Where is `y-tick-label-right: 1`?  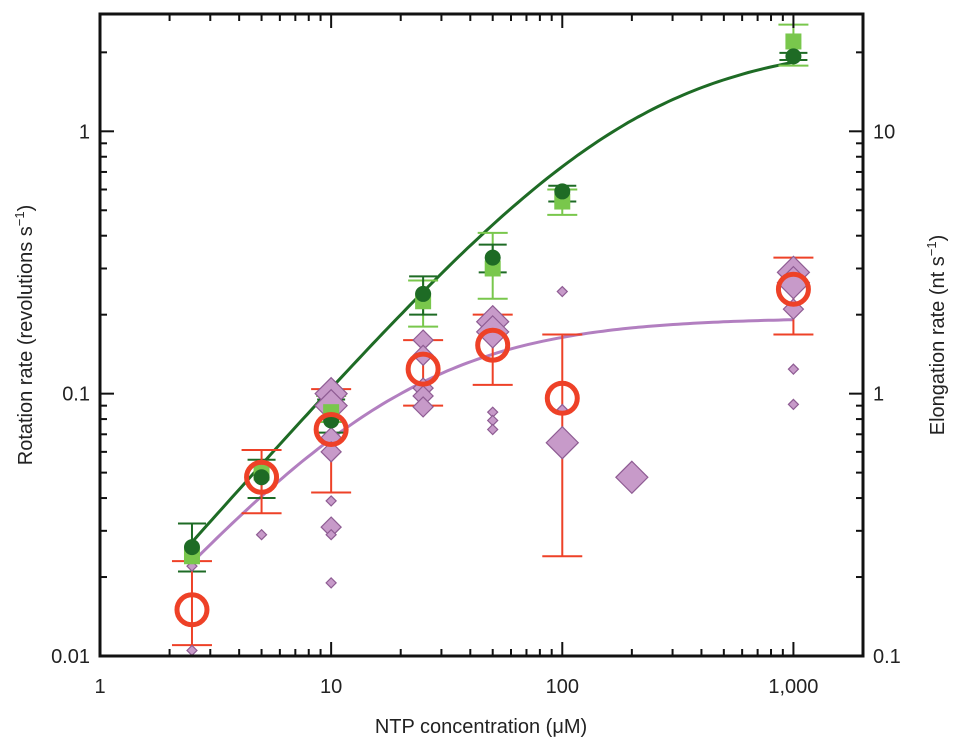
y-tick-label-right: 1 is located at coordinates (878, 395).